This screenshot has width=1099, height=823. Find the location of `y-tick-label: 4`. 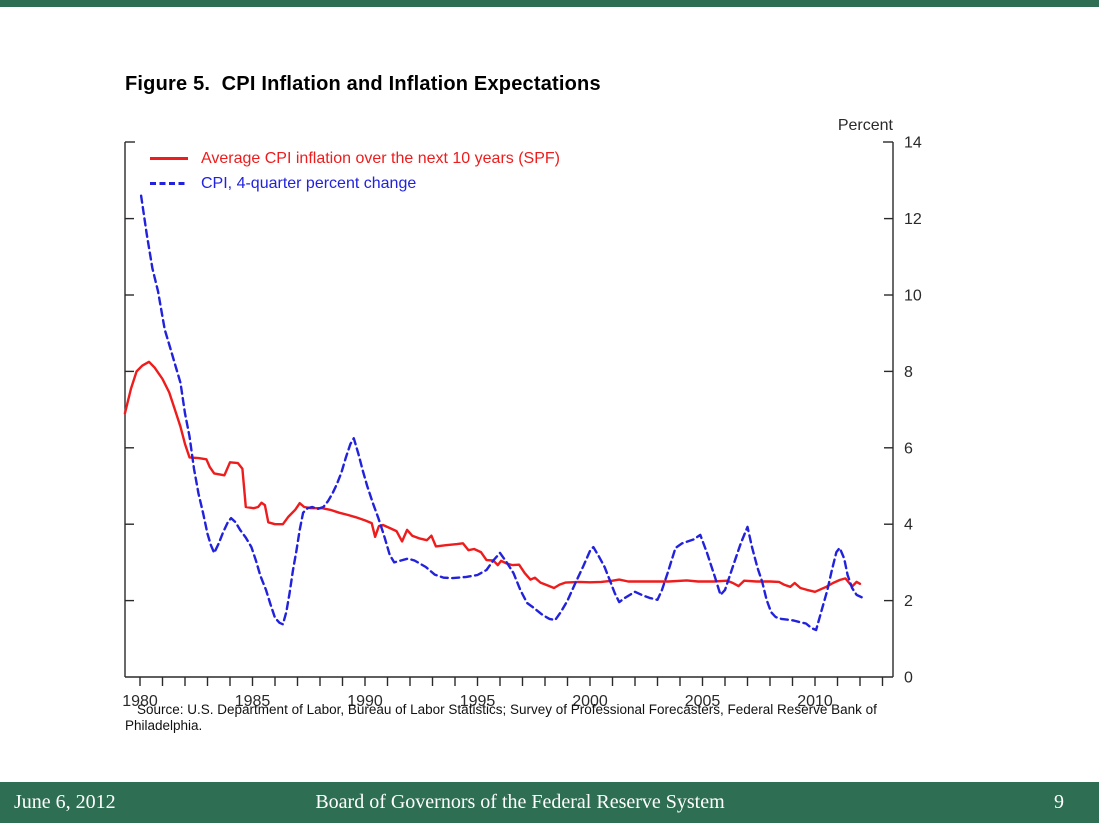

y-tick-label: 4 is located at coordinates (908, 525).